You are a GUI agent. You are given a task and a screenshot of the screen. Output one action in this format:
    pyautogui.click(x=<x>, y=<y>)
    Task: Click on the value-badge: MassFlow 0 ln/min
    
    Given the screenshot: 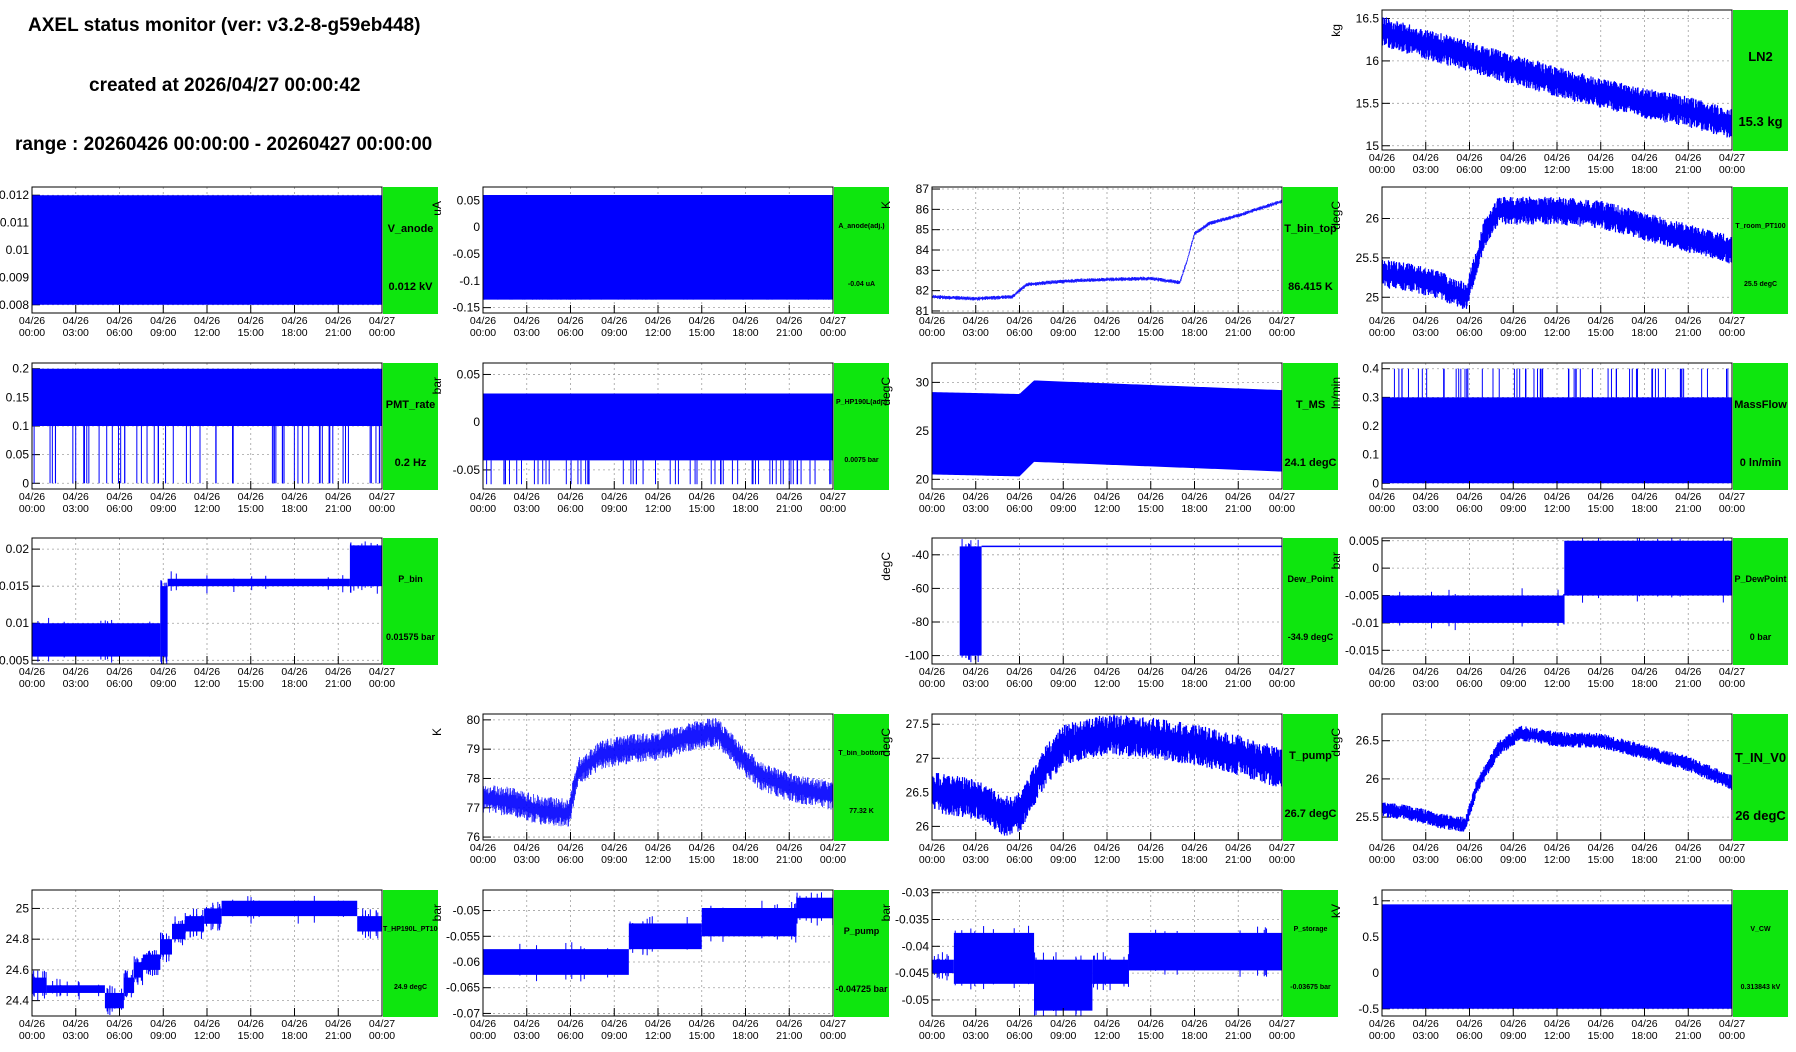 What is the action you would take?
    pyautogui.click(x=1760, y=426)
    